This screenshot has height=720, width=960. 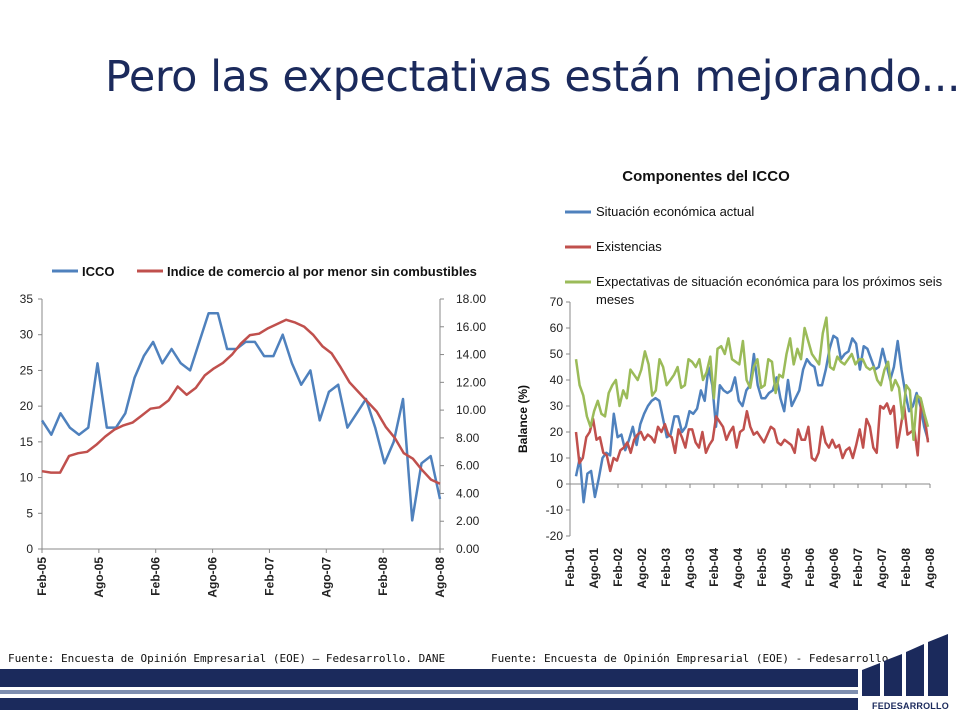 I want to click on left-tick-label: 35, so click(x=27, y=299).